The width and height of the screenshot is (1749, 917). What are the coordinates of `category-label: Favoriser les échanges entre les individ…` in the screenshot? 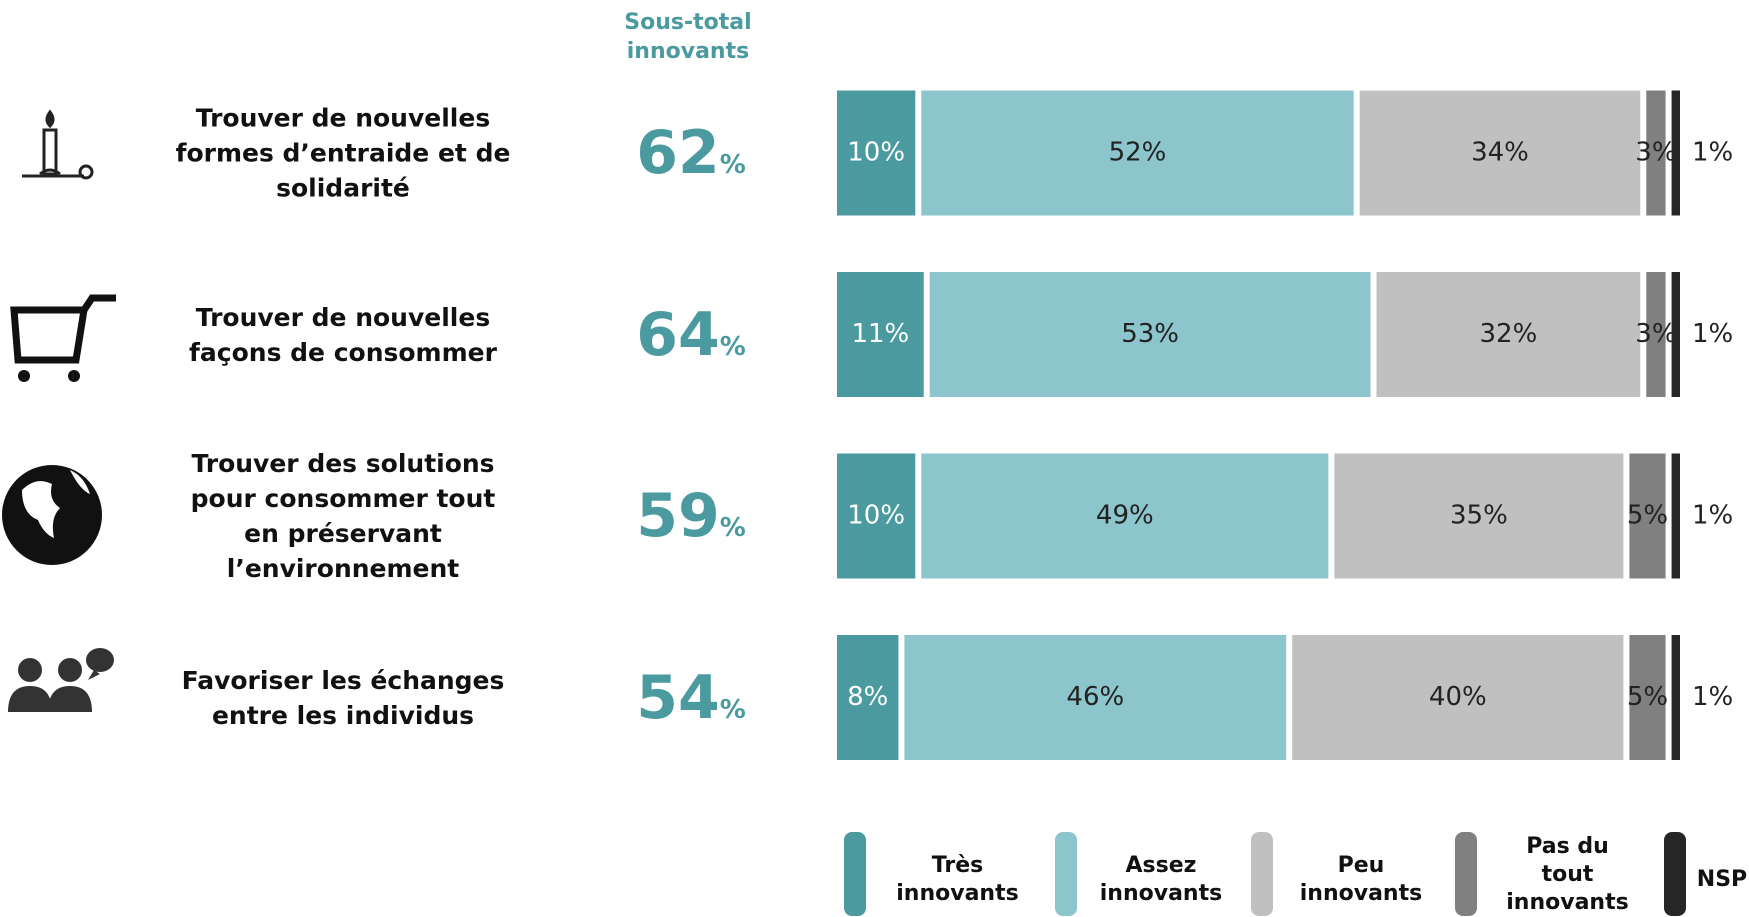 It's located at (343, 697).